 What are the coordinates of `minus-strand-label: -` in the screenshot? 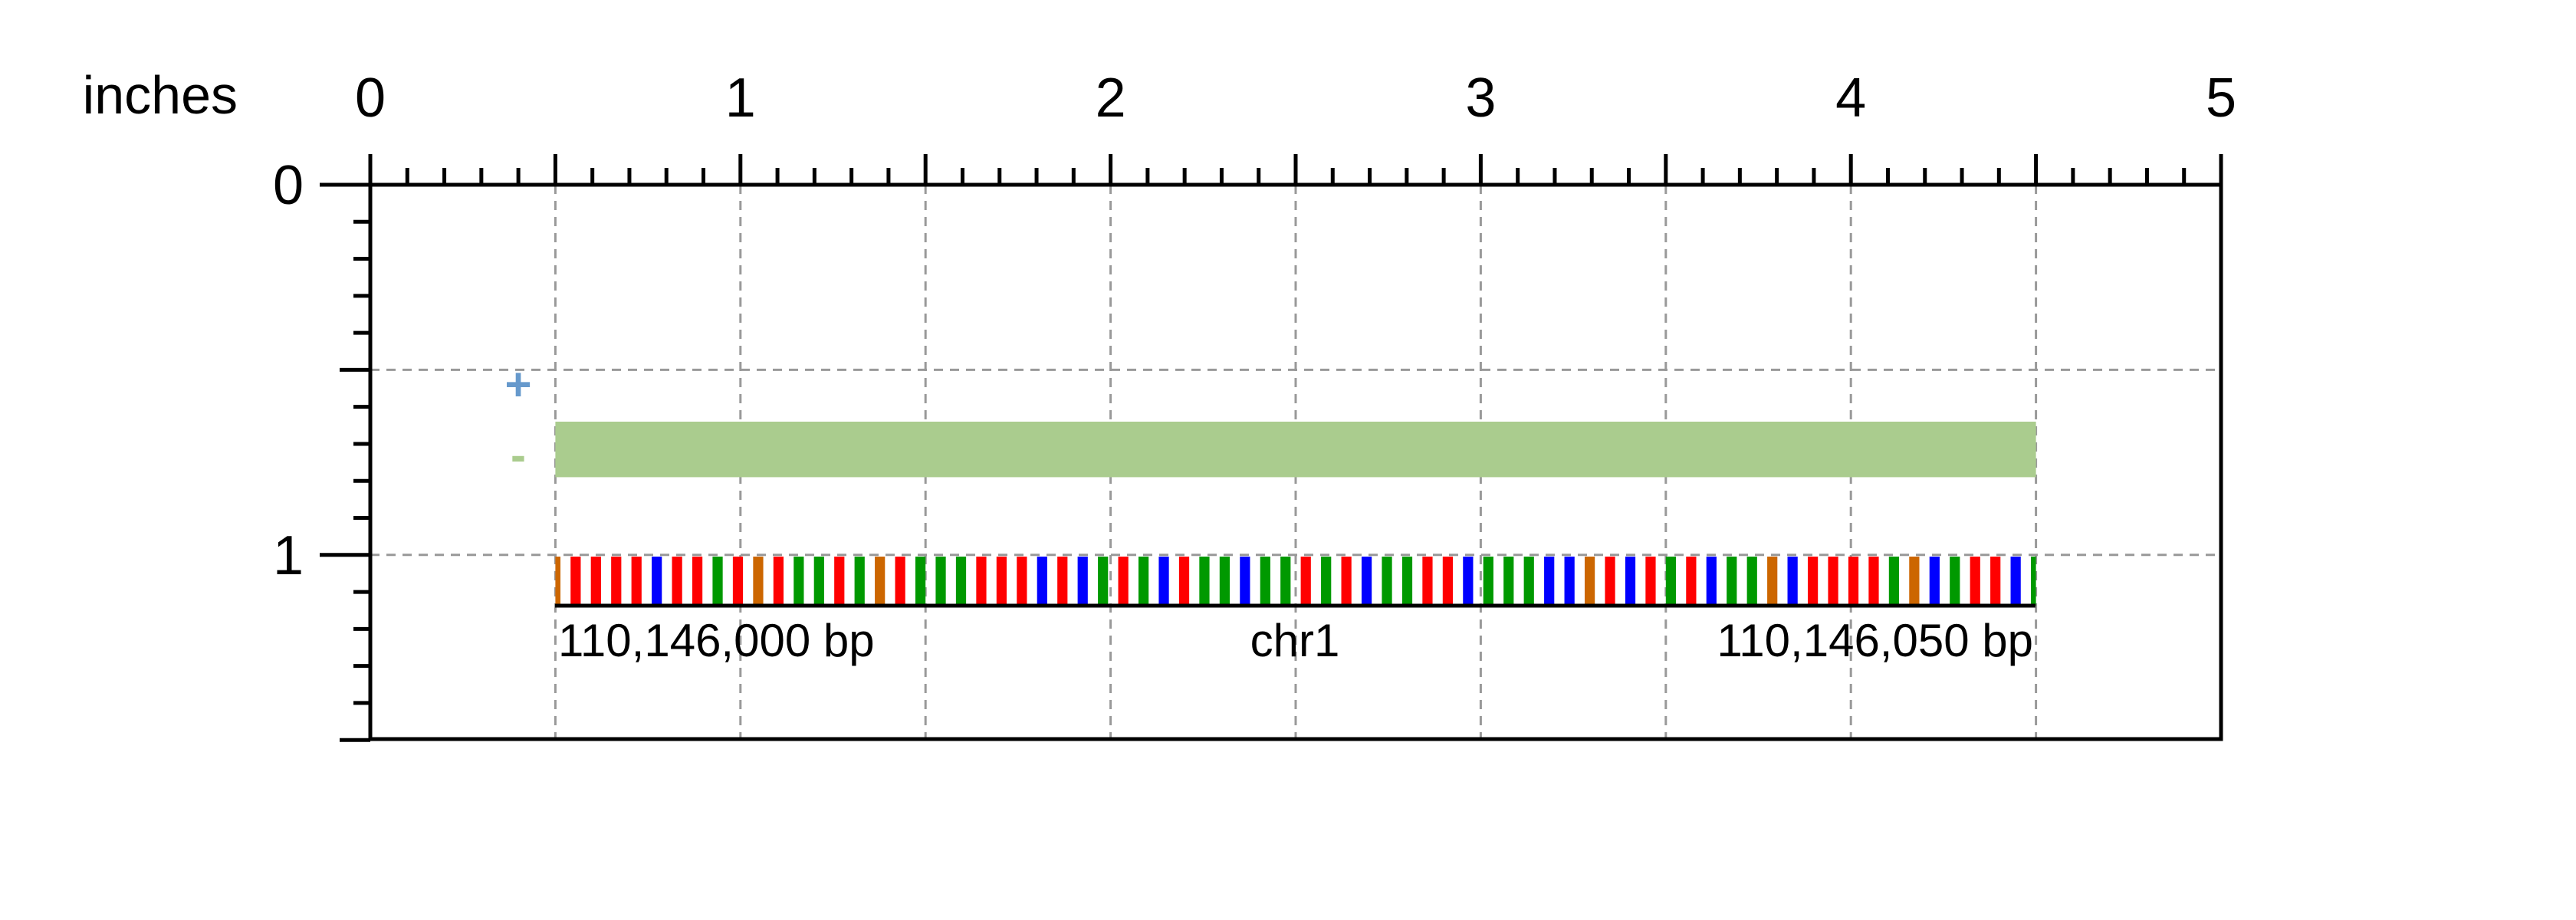 It's located at (519, 455).